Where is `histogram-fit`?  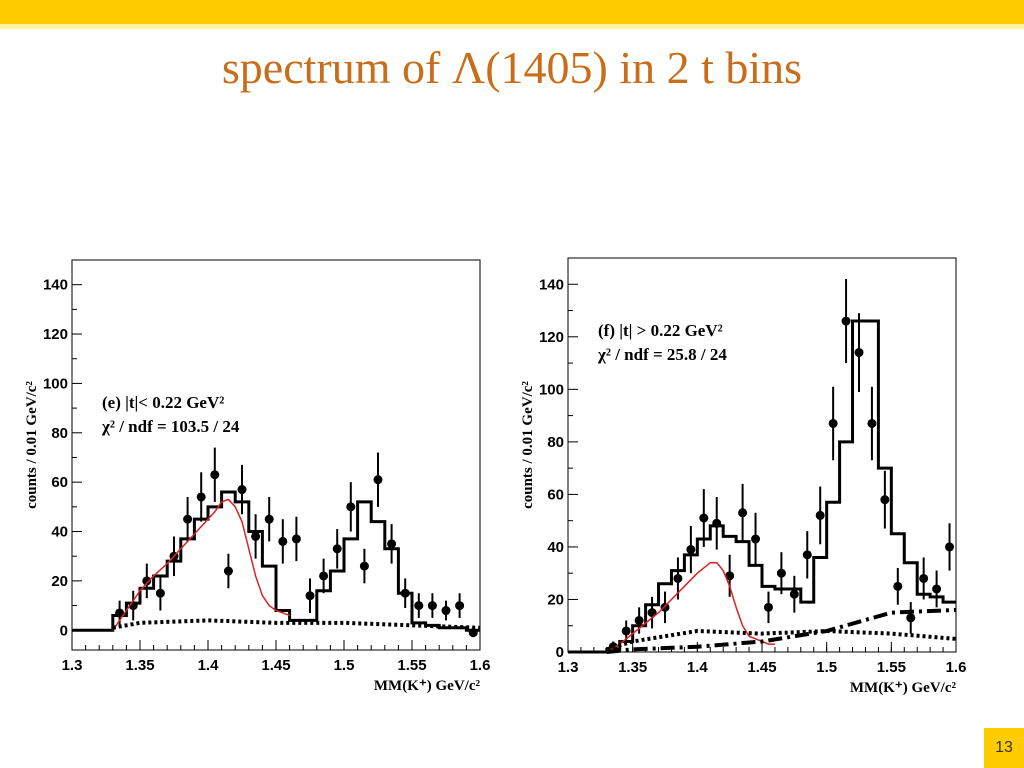 histogram-fit is located at coordinates (276, 561).